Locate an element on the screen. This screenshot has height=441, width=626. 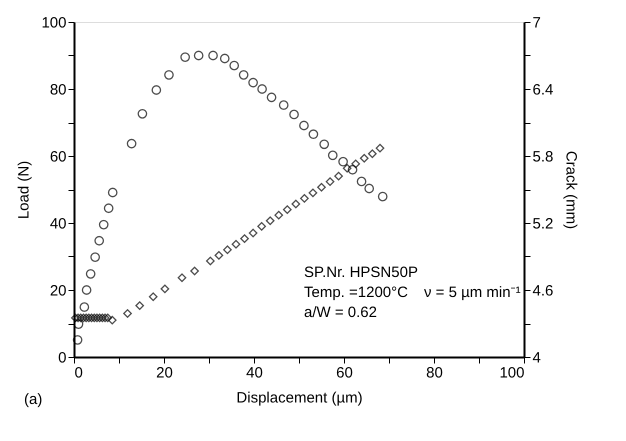
x-tick-label: 60 is located at coordinates (344, 373).